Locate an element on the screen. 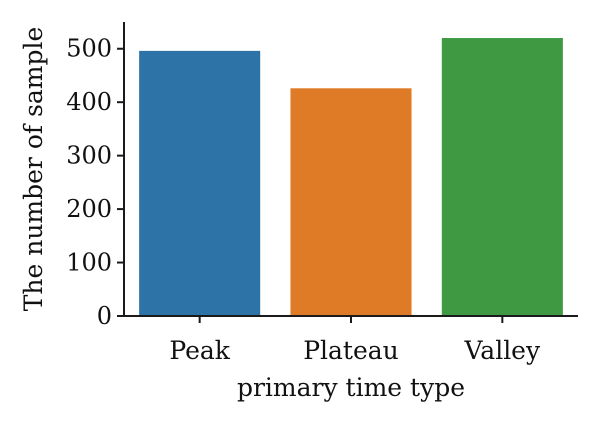  y-axis-title: The number of sample is located at coordinates (33, 169).